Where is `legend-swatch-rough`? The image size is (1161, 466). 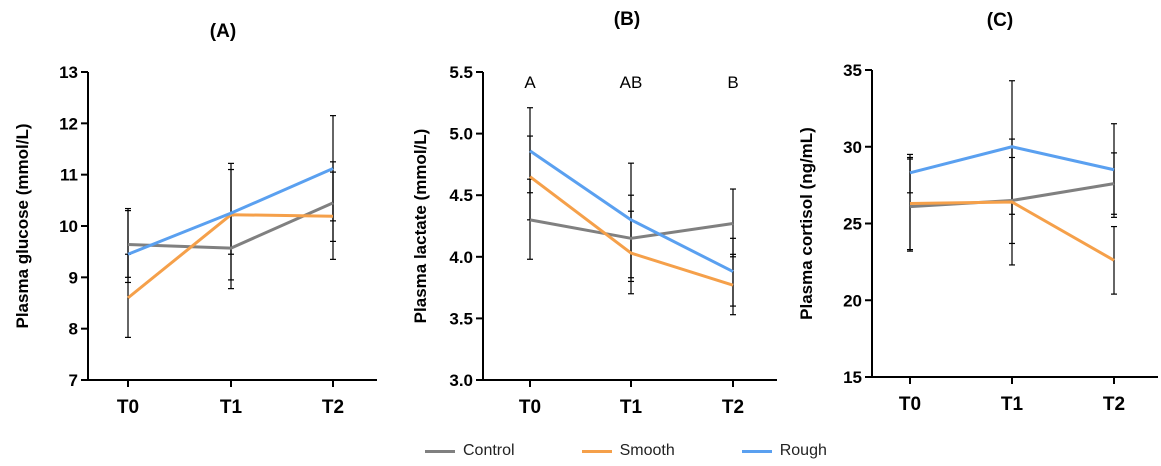 legend-swatch-rough is located at coordinates (756, 451).